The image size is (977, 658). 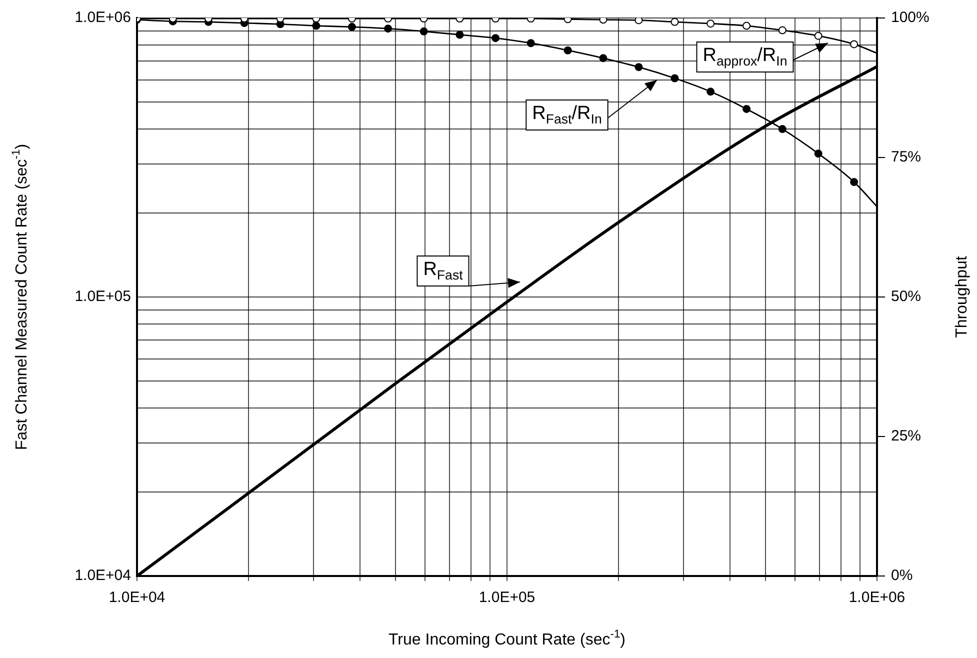 I want to click on y2-tick-label: 50%, so click(x=906, y=297).